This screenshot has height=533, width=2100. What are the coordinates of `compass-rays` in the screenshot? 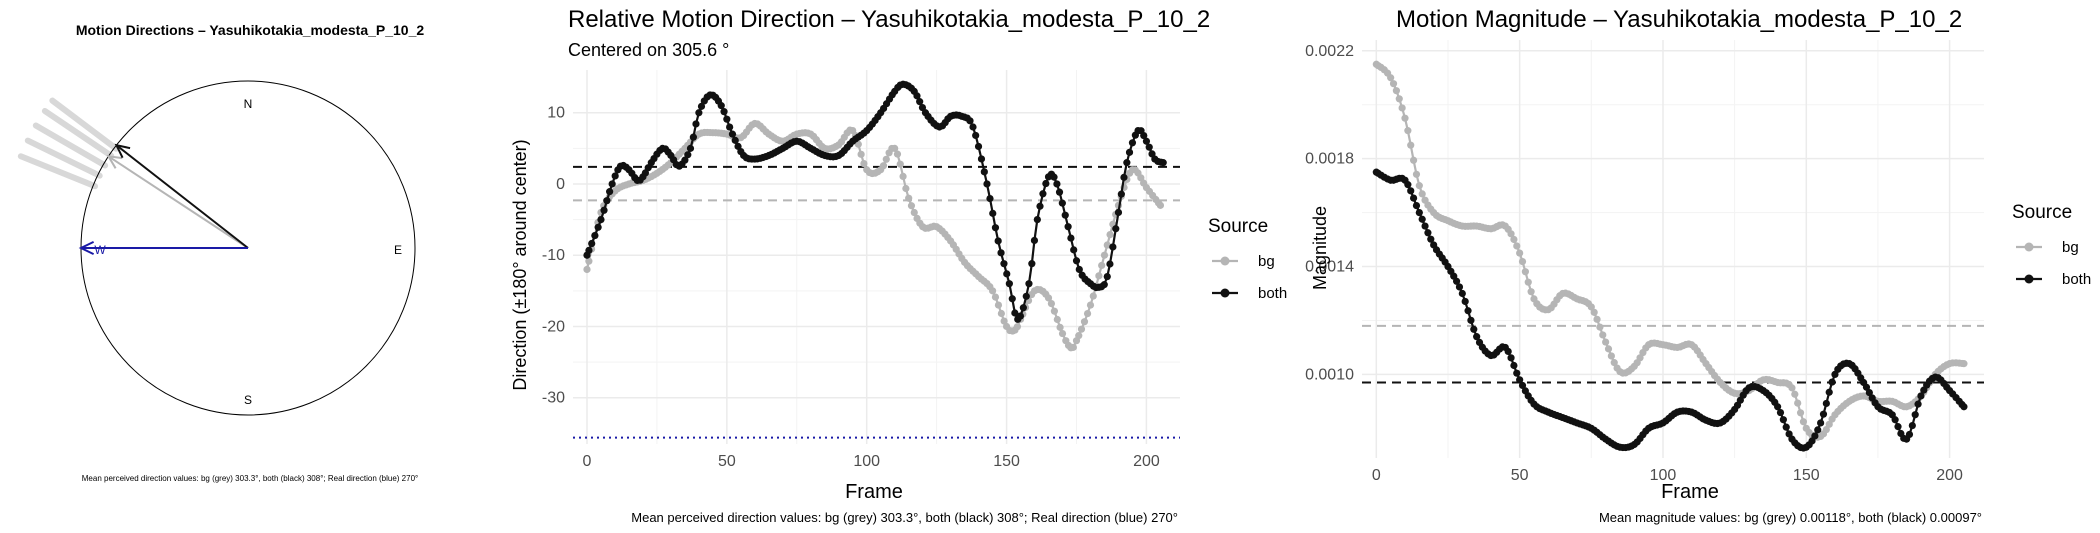 It's located at (68, 143).